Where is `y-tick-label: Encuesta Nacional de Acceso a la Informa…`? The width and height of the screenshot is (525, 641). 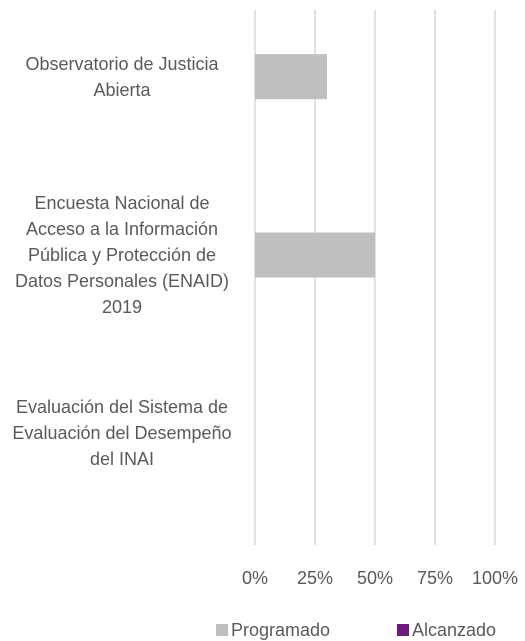
y-tick-label: Encuesta Nacional de Acceso a la Informa… is located at coordinates (122, 255).